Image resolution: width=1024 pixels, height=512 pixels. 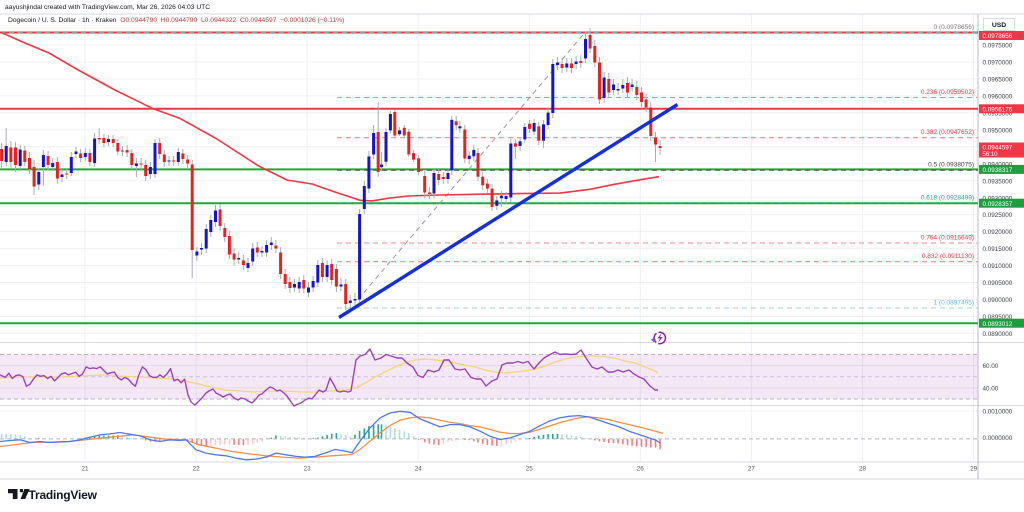 What do you see at coordinates (419, 469) in the screenshot?
I see `svg-text: 24` at bounding box center [419, 469].